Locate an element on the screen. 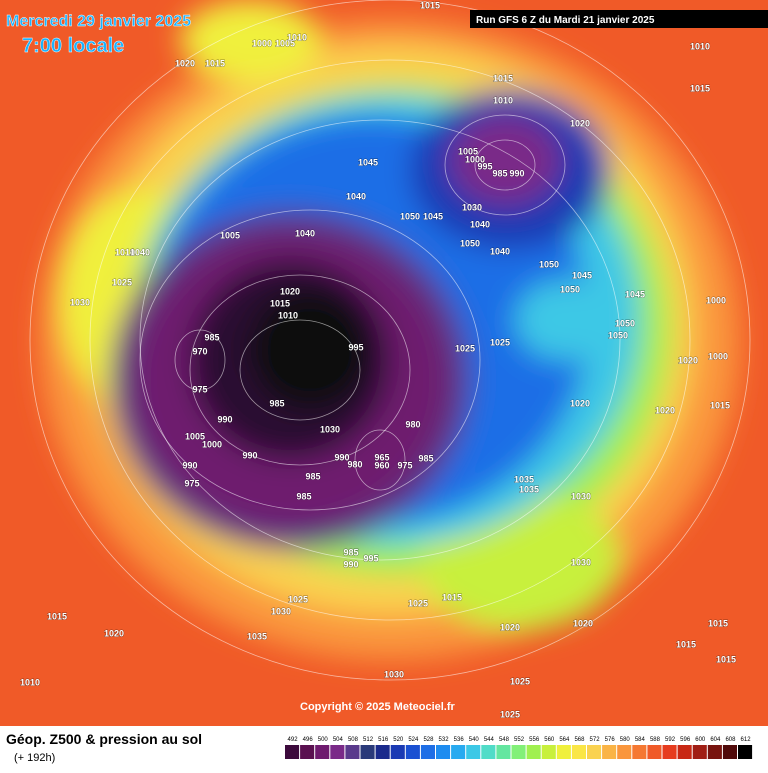 The width and height of the screenshot is (768, 773). pressure-label: 980 is located at coordinates (412, 424).